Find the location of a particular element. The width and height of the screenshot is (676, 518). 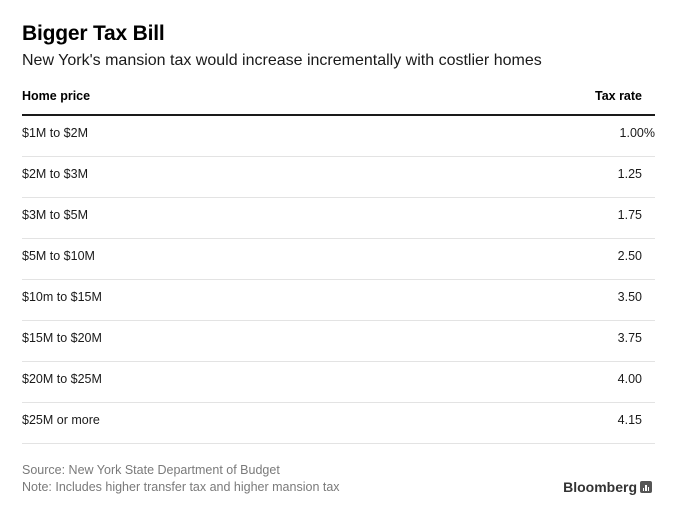

table-row: $10m to $15M 3.50 is located at coordinates (338, 300).